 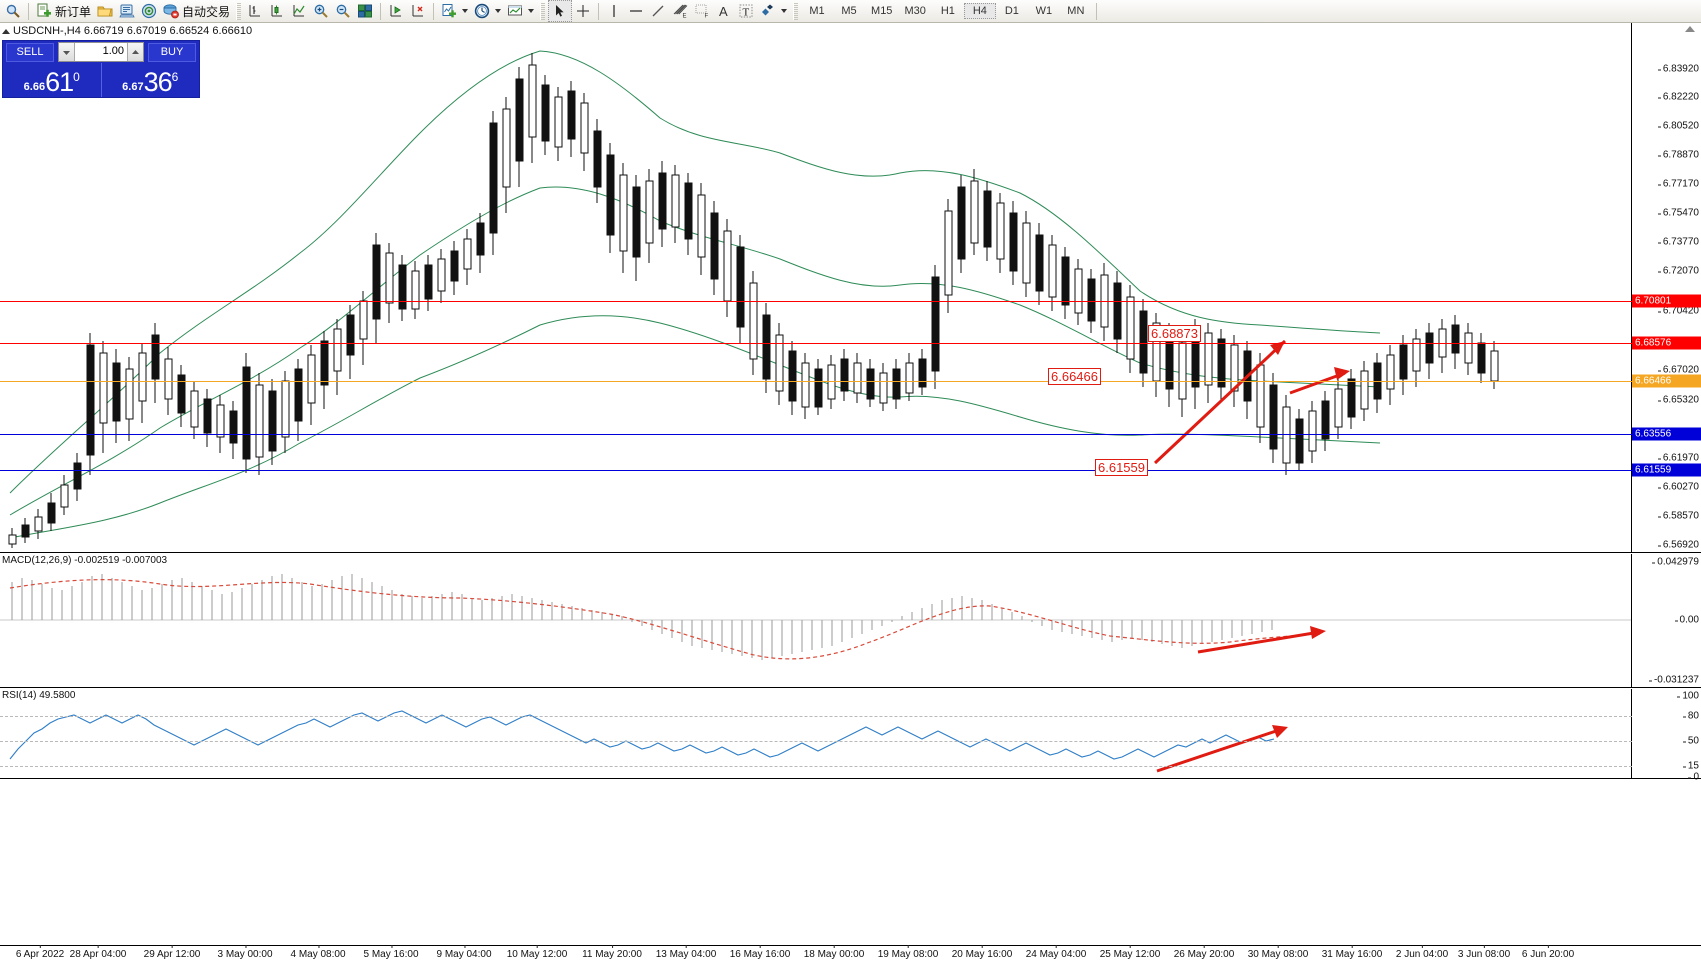 I want to click on level-line-6.70801, so click(x=816, y=301).